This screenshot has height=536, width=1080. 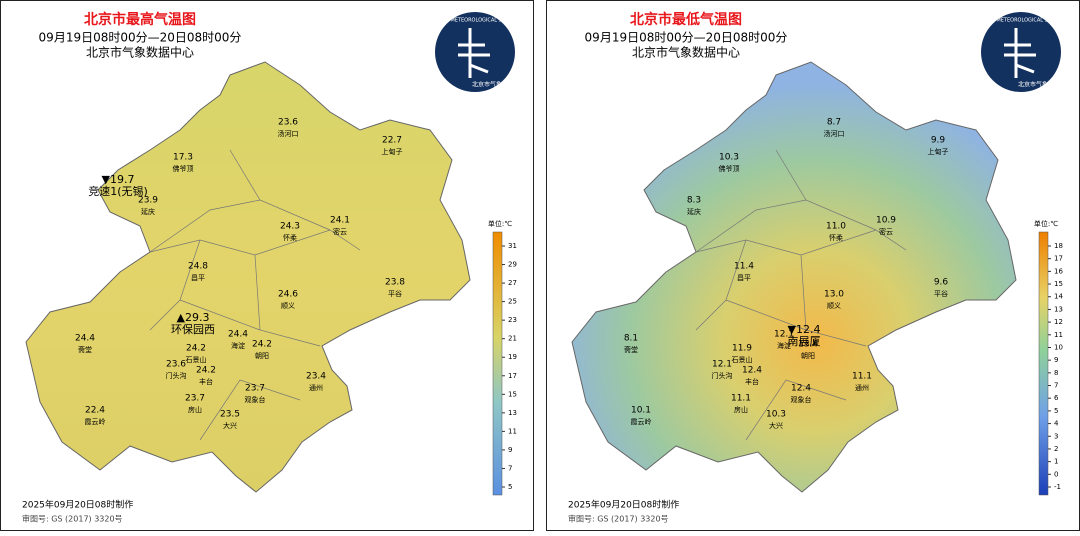 I want to click on station-value: 11.1, so click(x=862, y=377).